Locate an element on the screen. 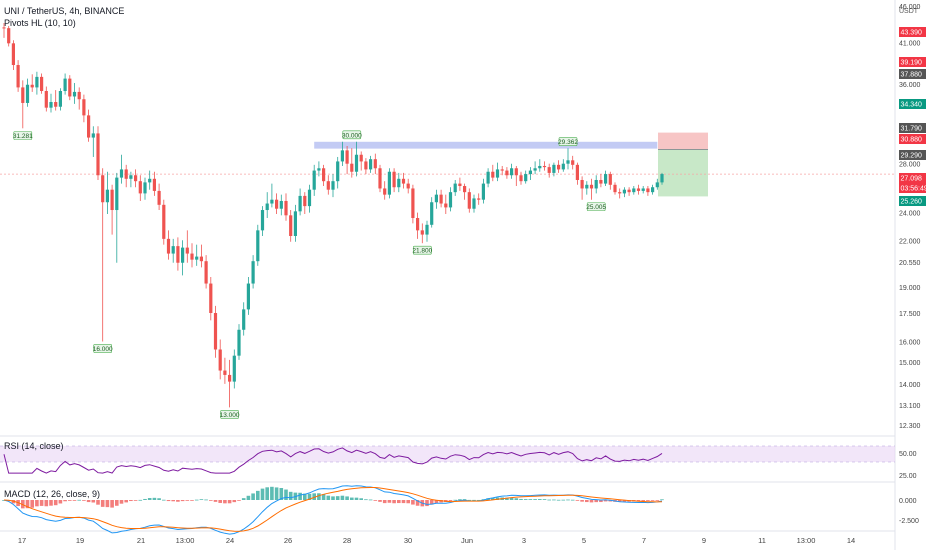  time-tick-label: 24 is located at coordinates (230, 540).